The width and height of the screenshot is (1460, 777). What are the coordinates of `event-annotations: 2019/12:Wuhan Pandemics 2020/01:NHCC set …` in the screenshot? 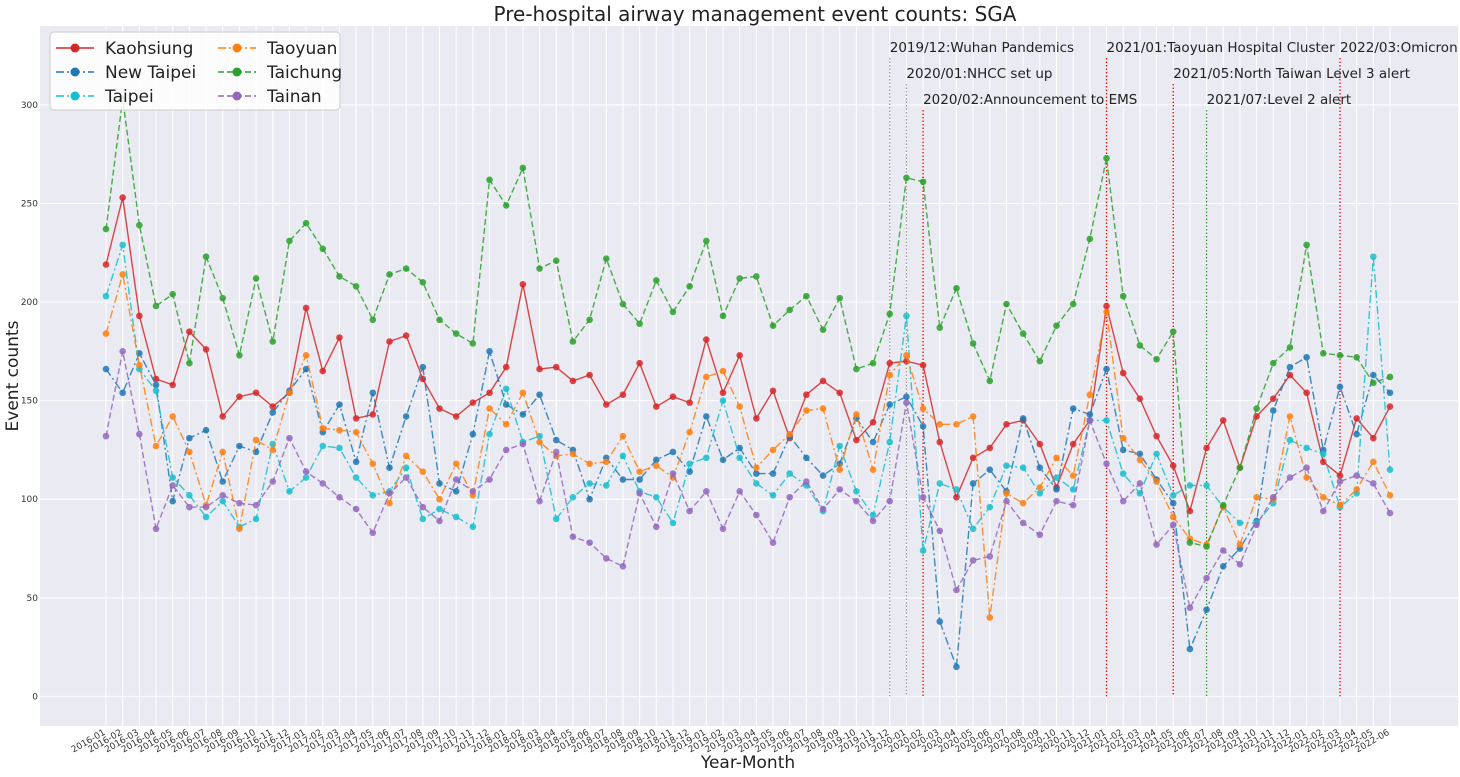 It's located at (1174, 74).